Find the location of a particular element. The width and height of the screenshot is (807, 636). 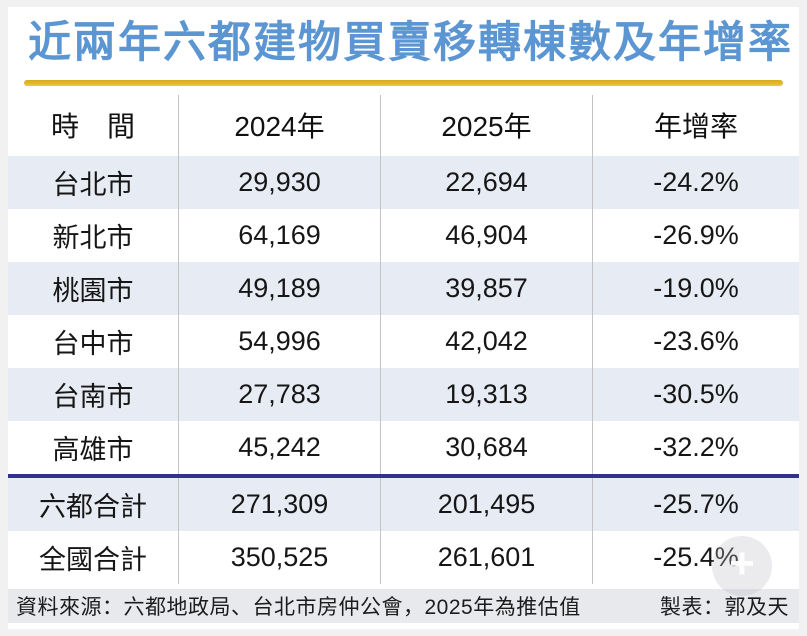

table-cell: 19,313 is located at coordinates (486, 394).